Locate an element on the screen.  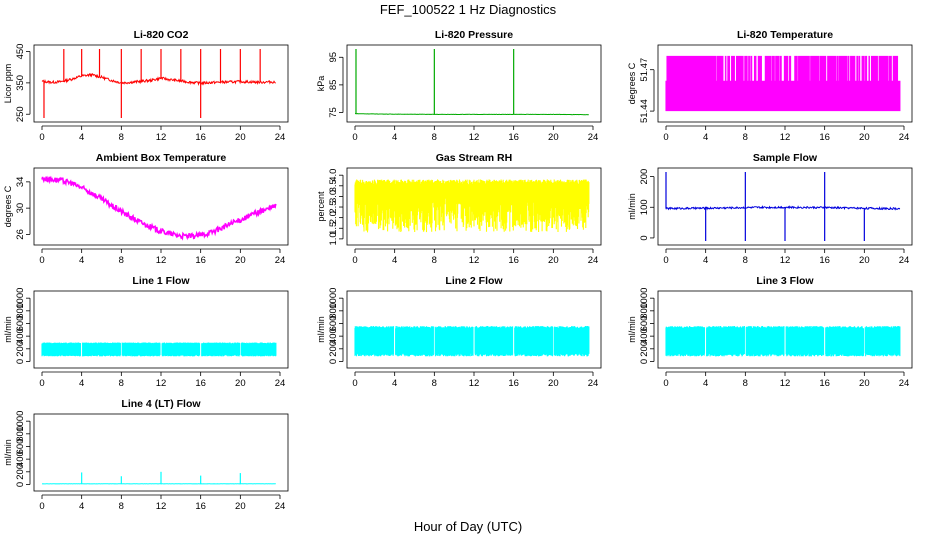
panel-title: Li-820 Temperature is located at coordinates (785, 35).